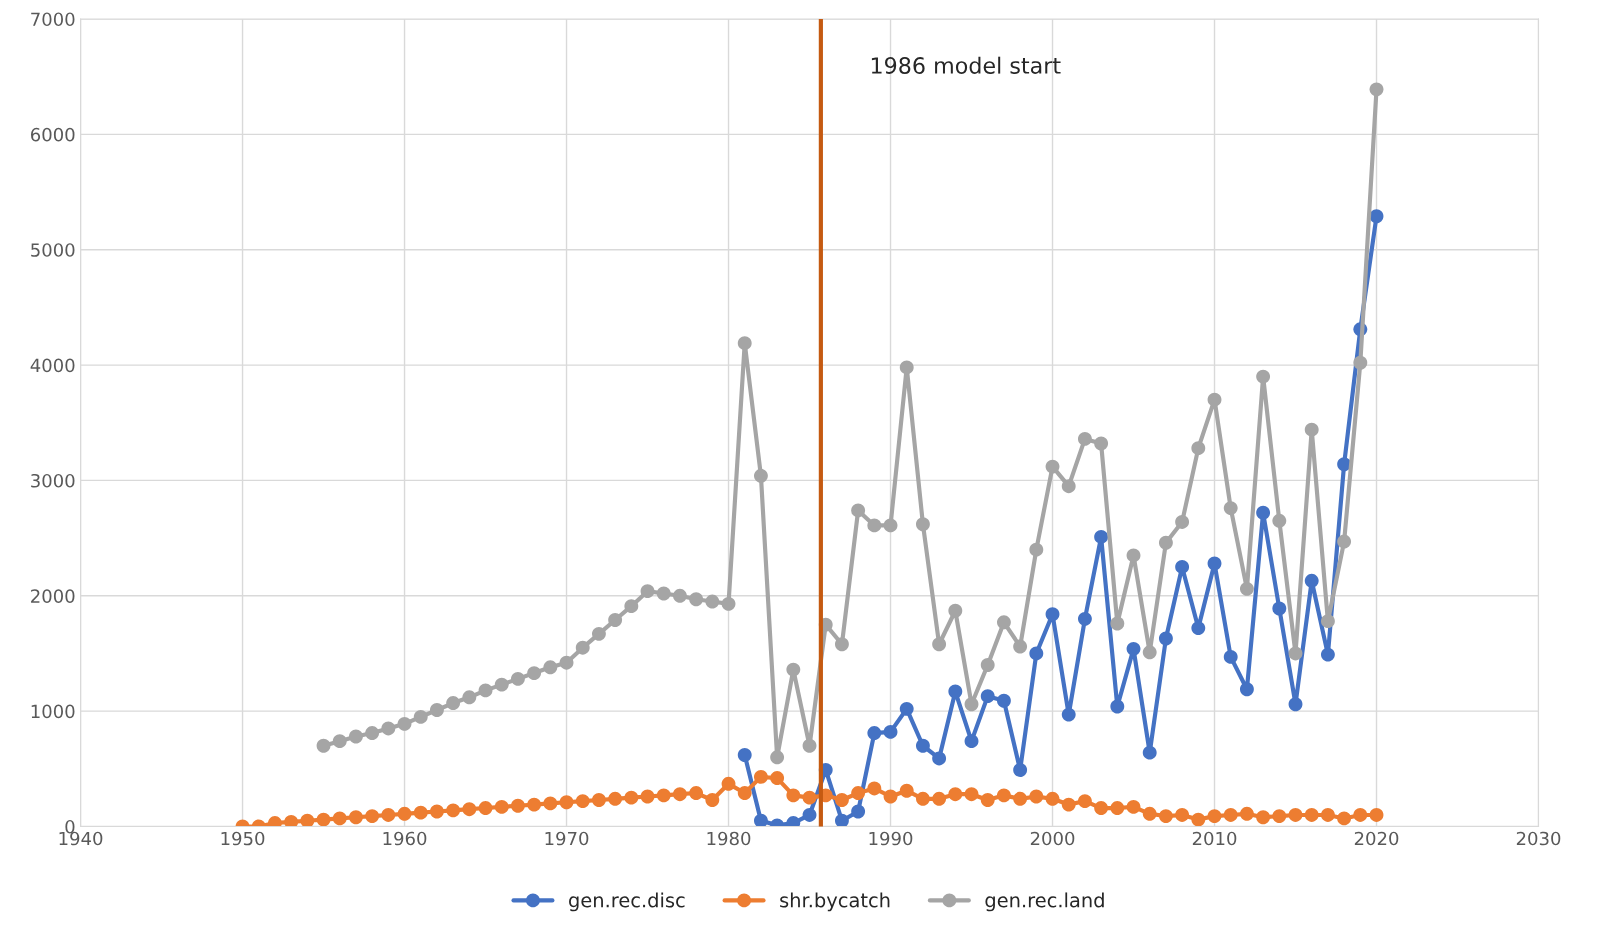 The image size is (1611, 950). What do you see at coordinates (53, 596) in the screenshot?
I see `y-tick-label: 2000` at bounding box center [53, 596].